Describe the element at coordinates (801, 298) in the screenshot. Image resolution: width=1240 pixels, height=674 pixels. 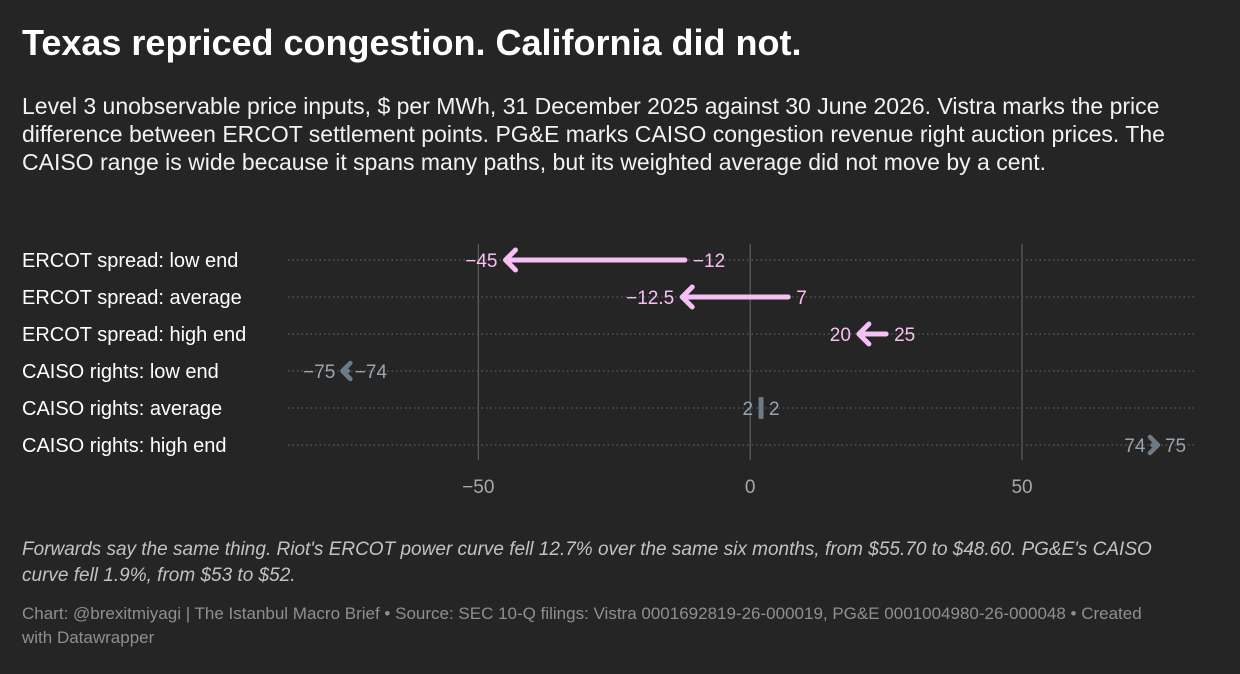
I see `value-label-right: 7` at that location.